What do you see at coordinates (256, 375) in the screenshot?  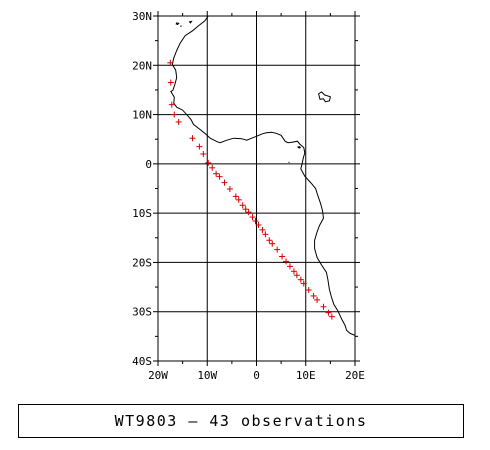 I see `x-tick-label: 0` at bounding box center [256, 375].